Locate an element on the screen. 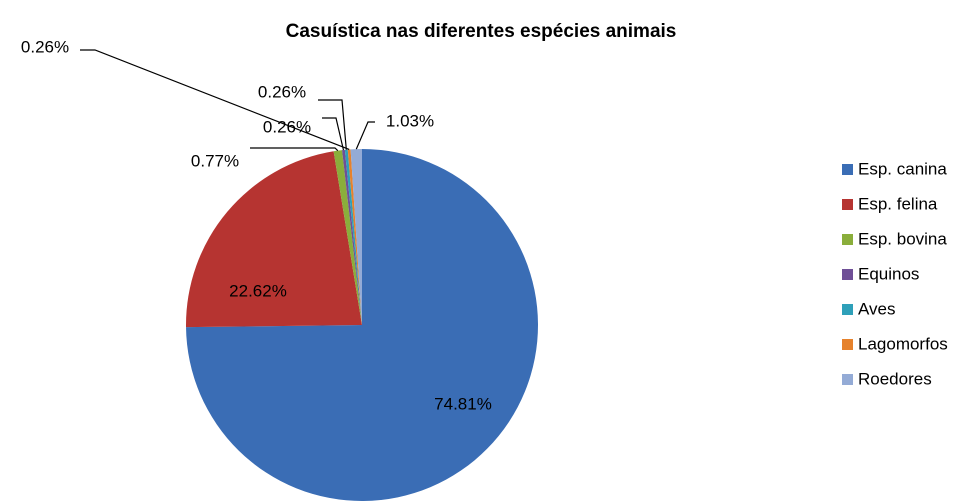 The width and height of the screenshot is (979, 502). legend-label: Lagomorfos is located at coordinates (903, 343).